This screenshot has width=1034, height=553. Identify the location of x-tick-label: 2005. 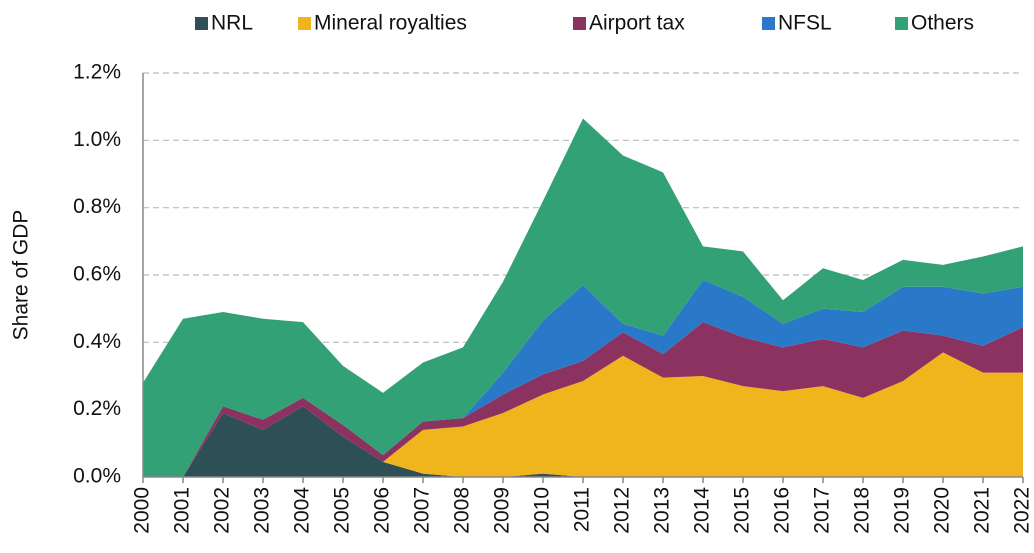
(342, 510).